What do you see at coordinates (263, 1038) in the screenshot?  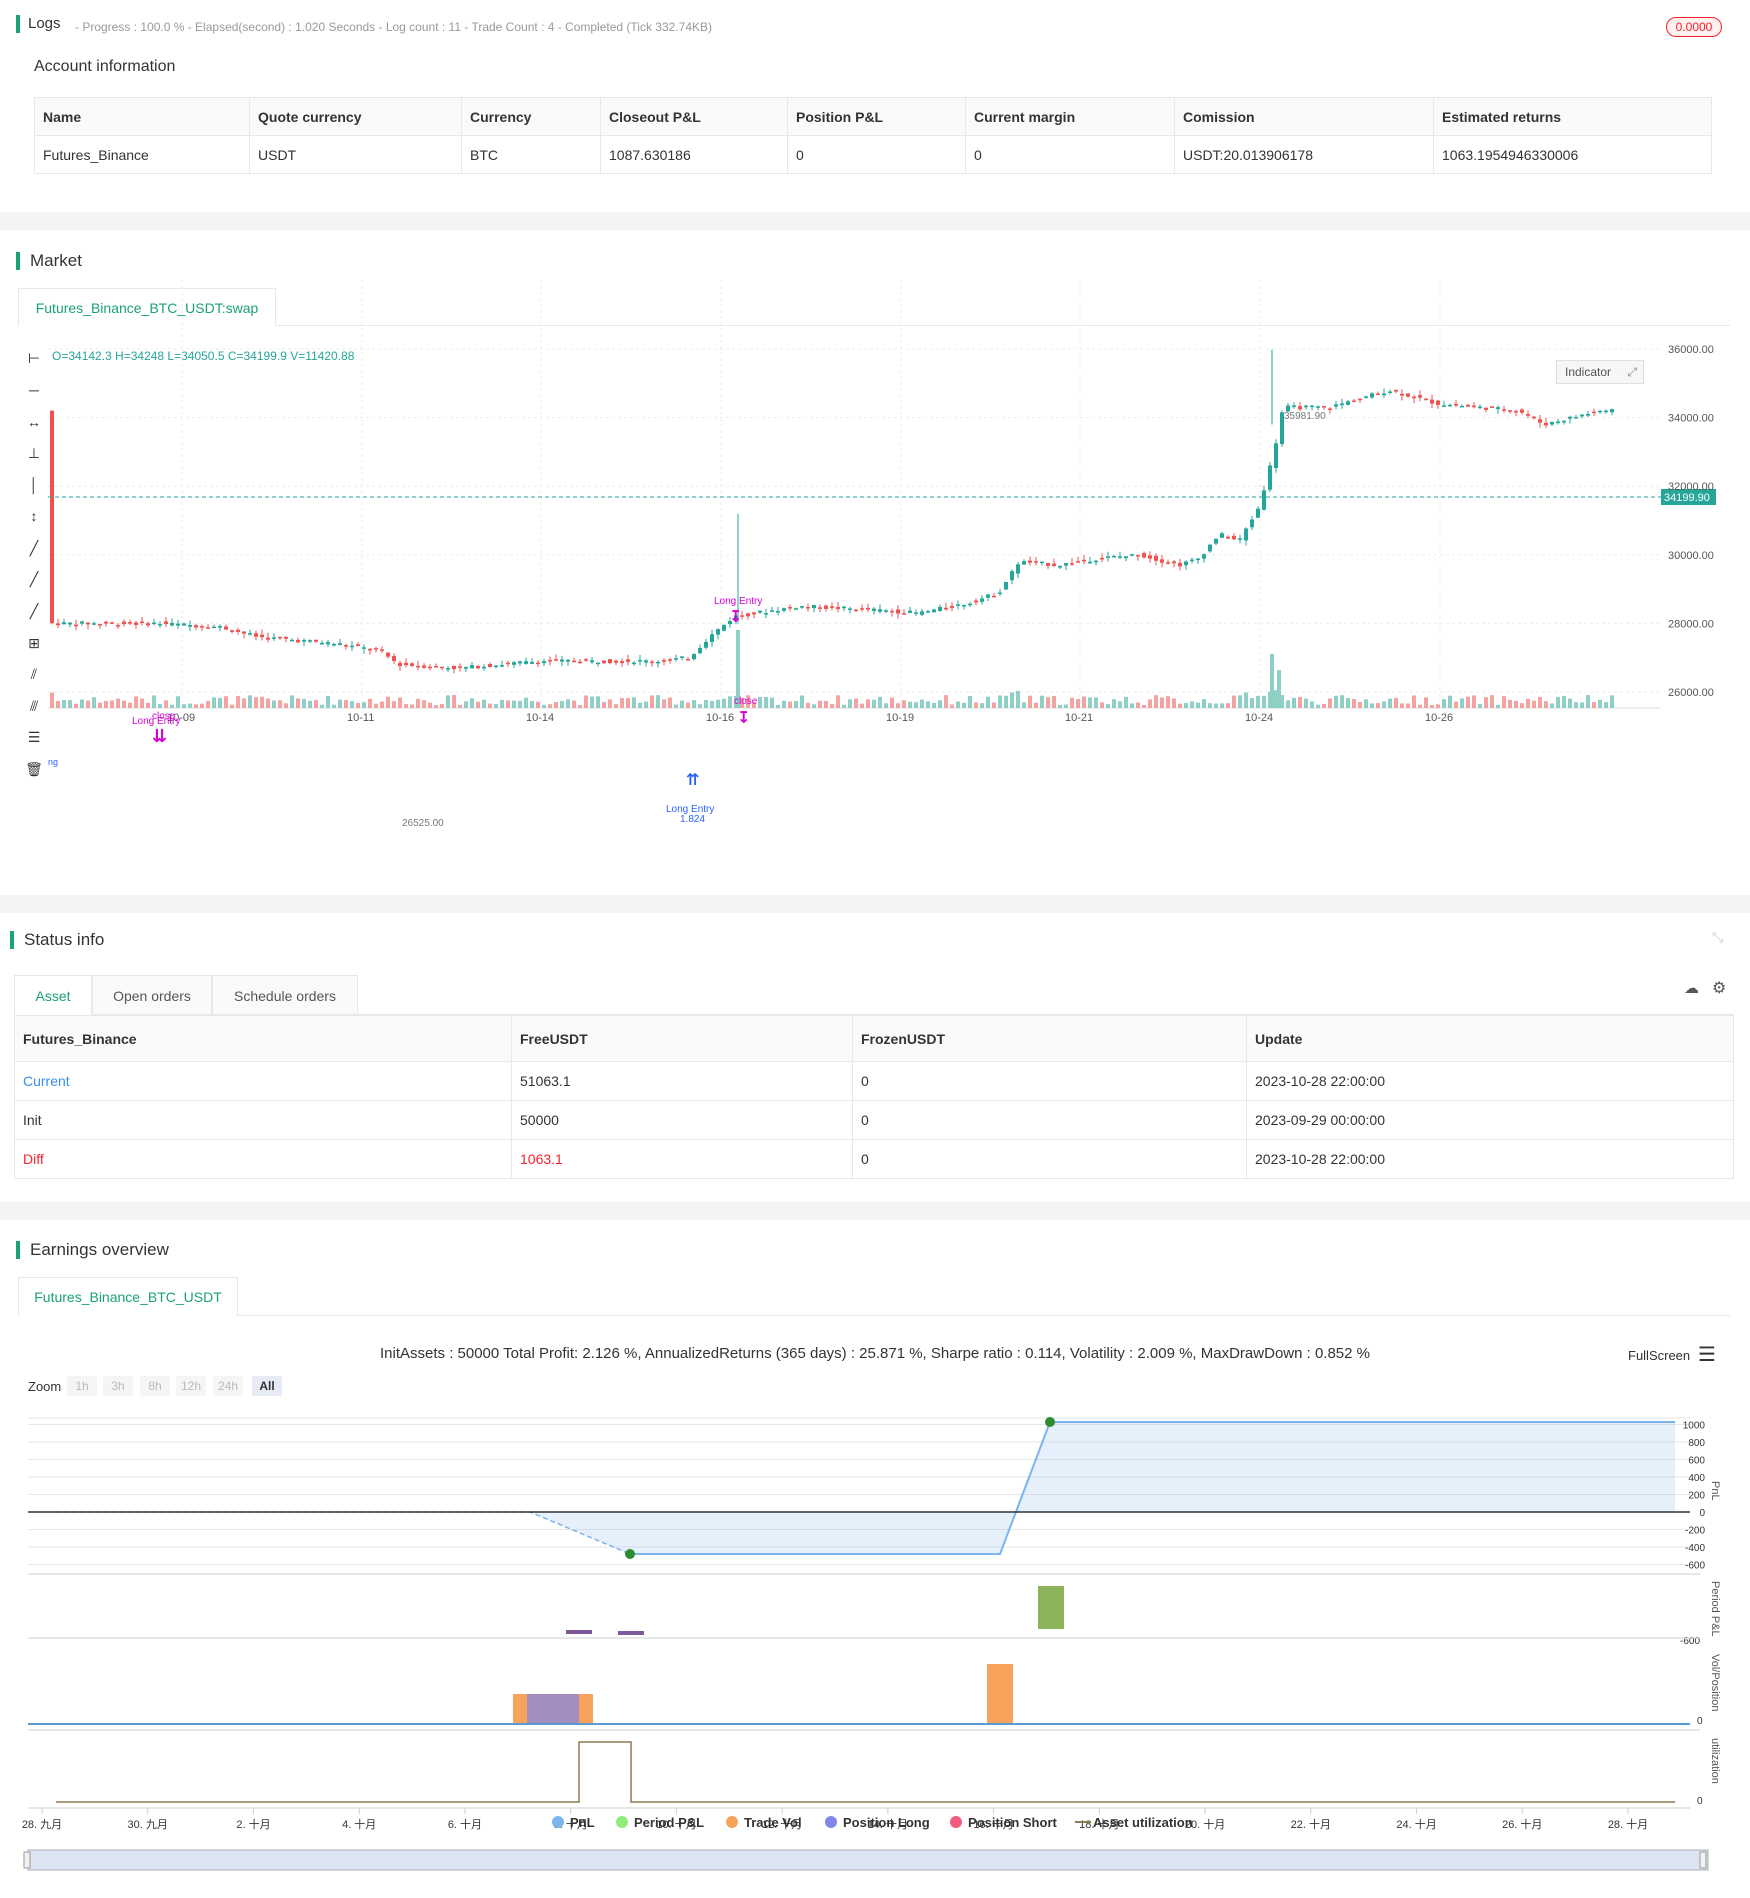 I see `asset-header-exchange: Futures_Binance` at bounding box center [263, 1038].